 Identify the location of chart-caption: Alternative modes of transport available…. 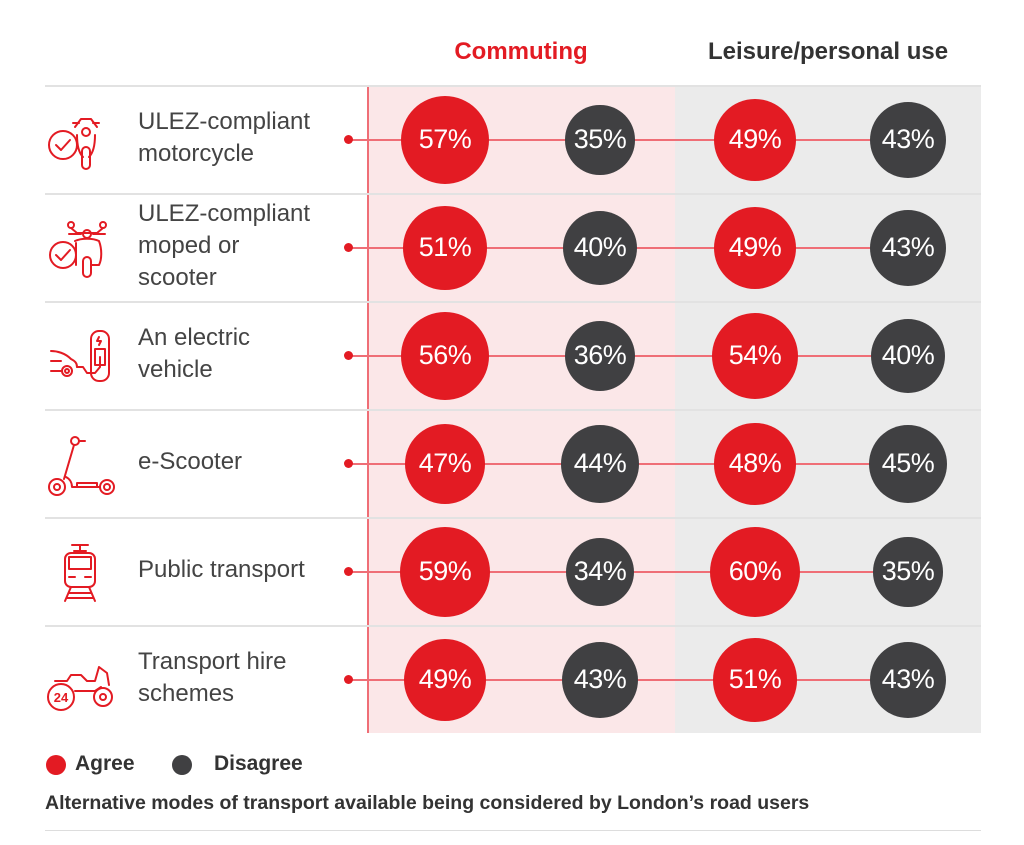
(427, 803).